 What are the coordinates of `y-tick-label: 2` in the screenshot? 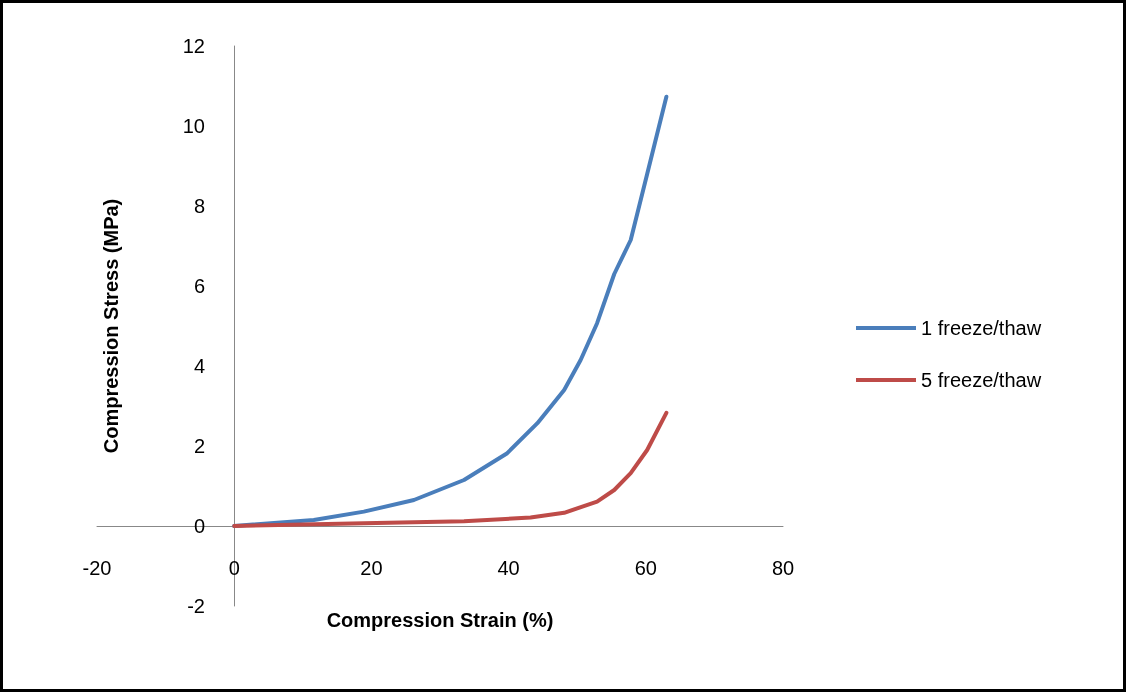 It's located at (199, 446).